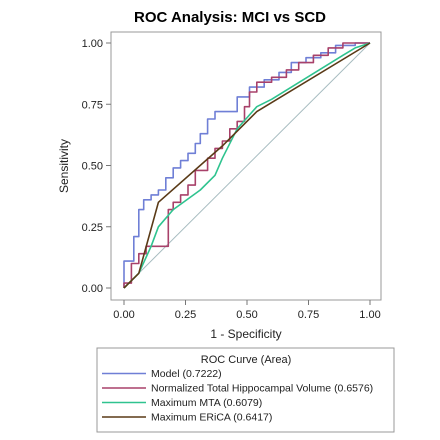  What do you see at coordinates (92, 289) in the screenshot?
I see `y-tick-label: 0.00` at bounding box center [92, 289].